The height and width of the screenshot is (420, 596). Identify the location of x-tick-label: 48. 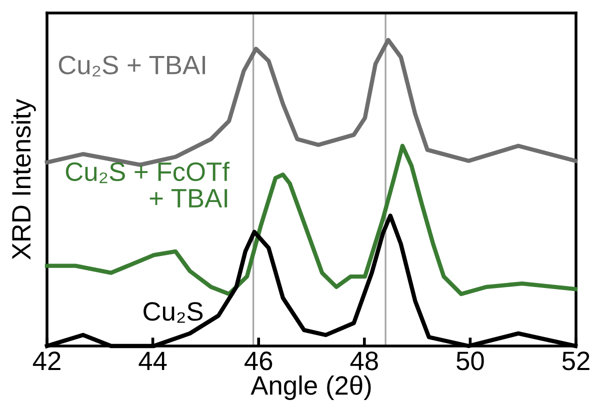
(364, 361).